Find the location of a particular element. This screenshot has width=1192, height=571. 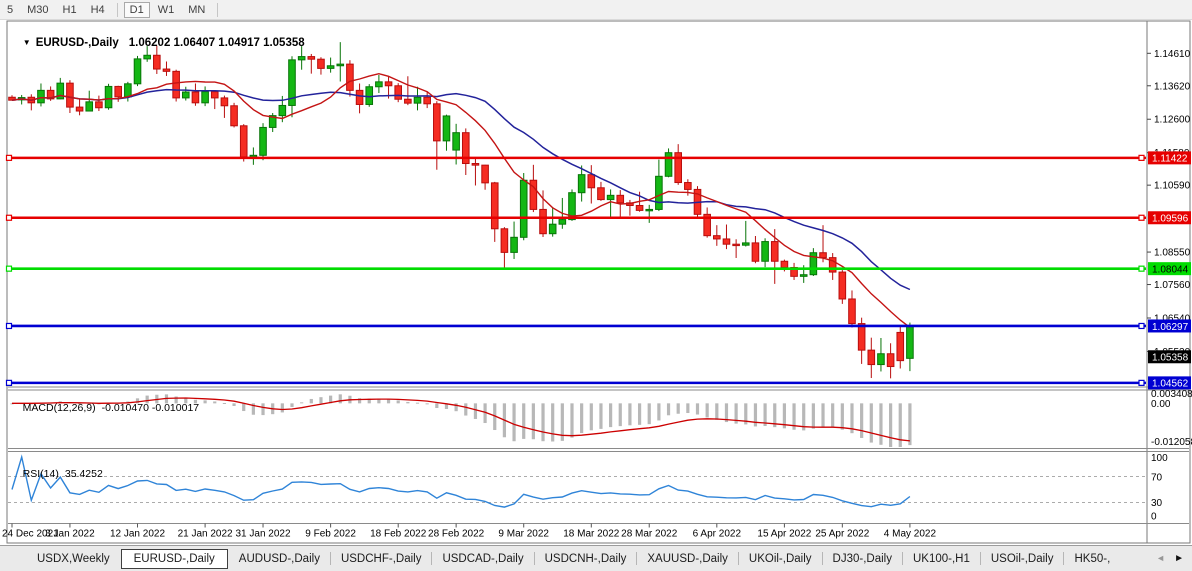

timeframe-button-m30: M30 is located at coordinates (38, 9).